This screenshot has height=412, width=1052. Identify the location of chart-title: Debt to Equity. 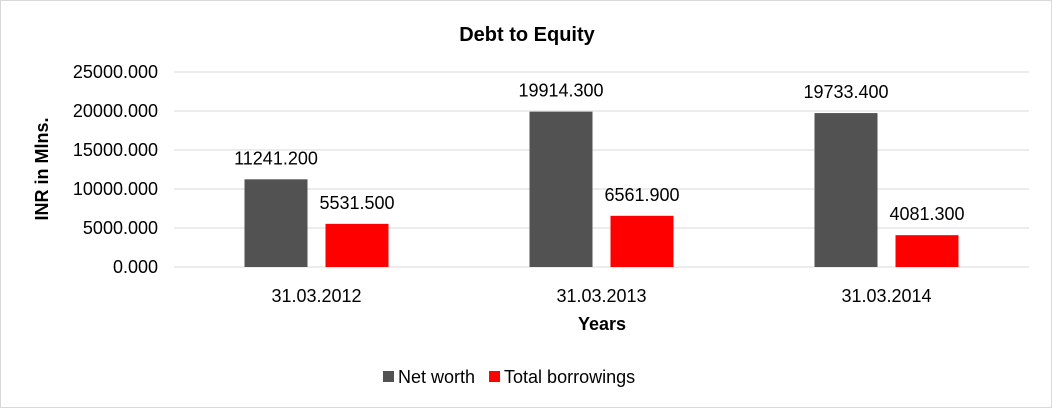
(527, 35).